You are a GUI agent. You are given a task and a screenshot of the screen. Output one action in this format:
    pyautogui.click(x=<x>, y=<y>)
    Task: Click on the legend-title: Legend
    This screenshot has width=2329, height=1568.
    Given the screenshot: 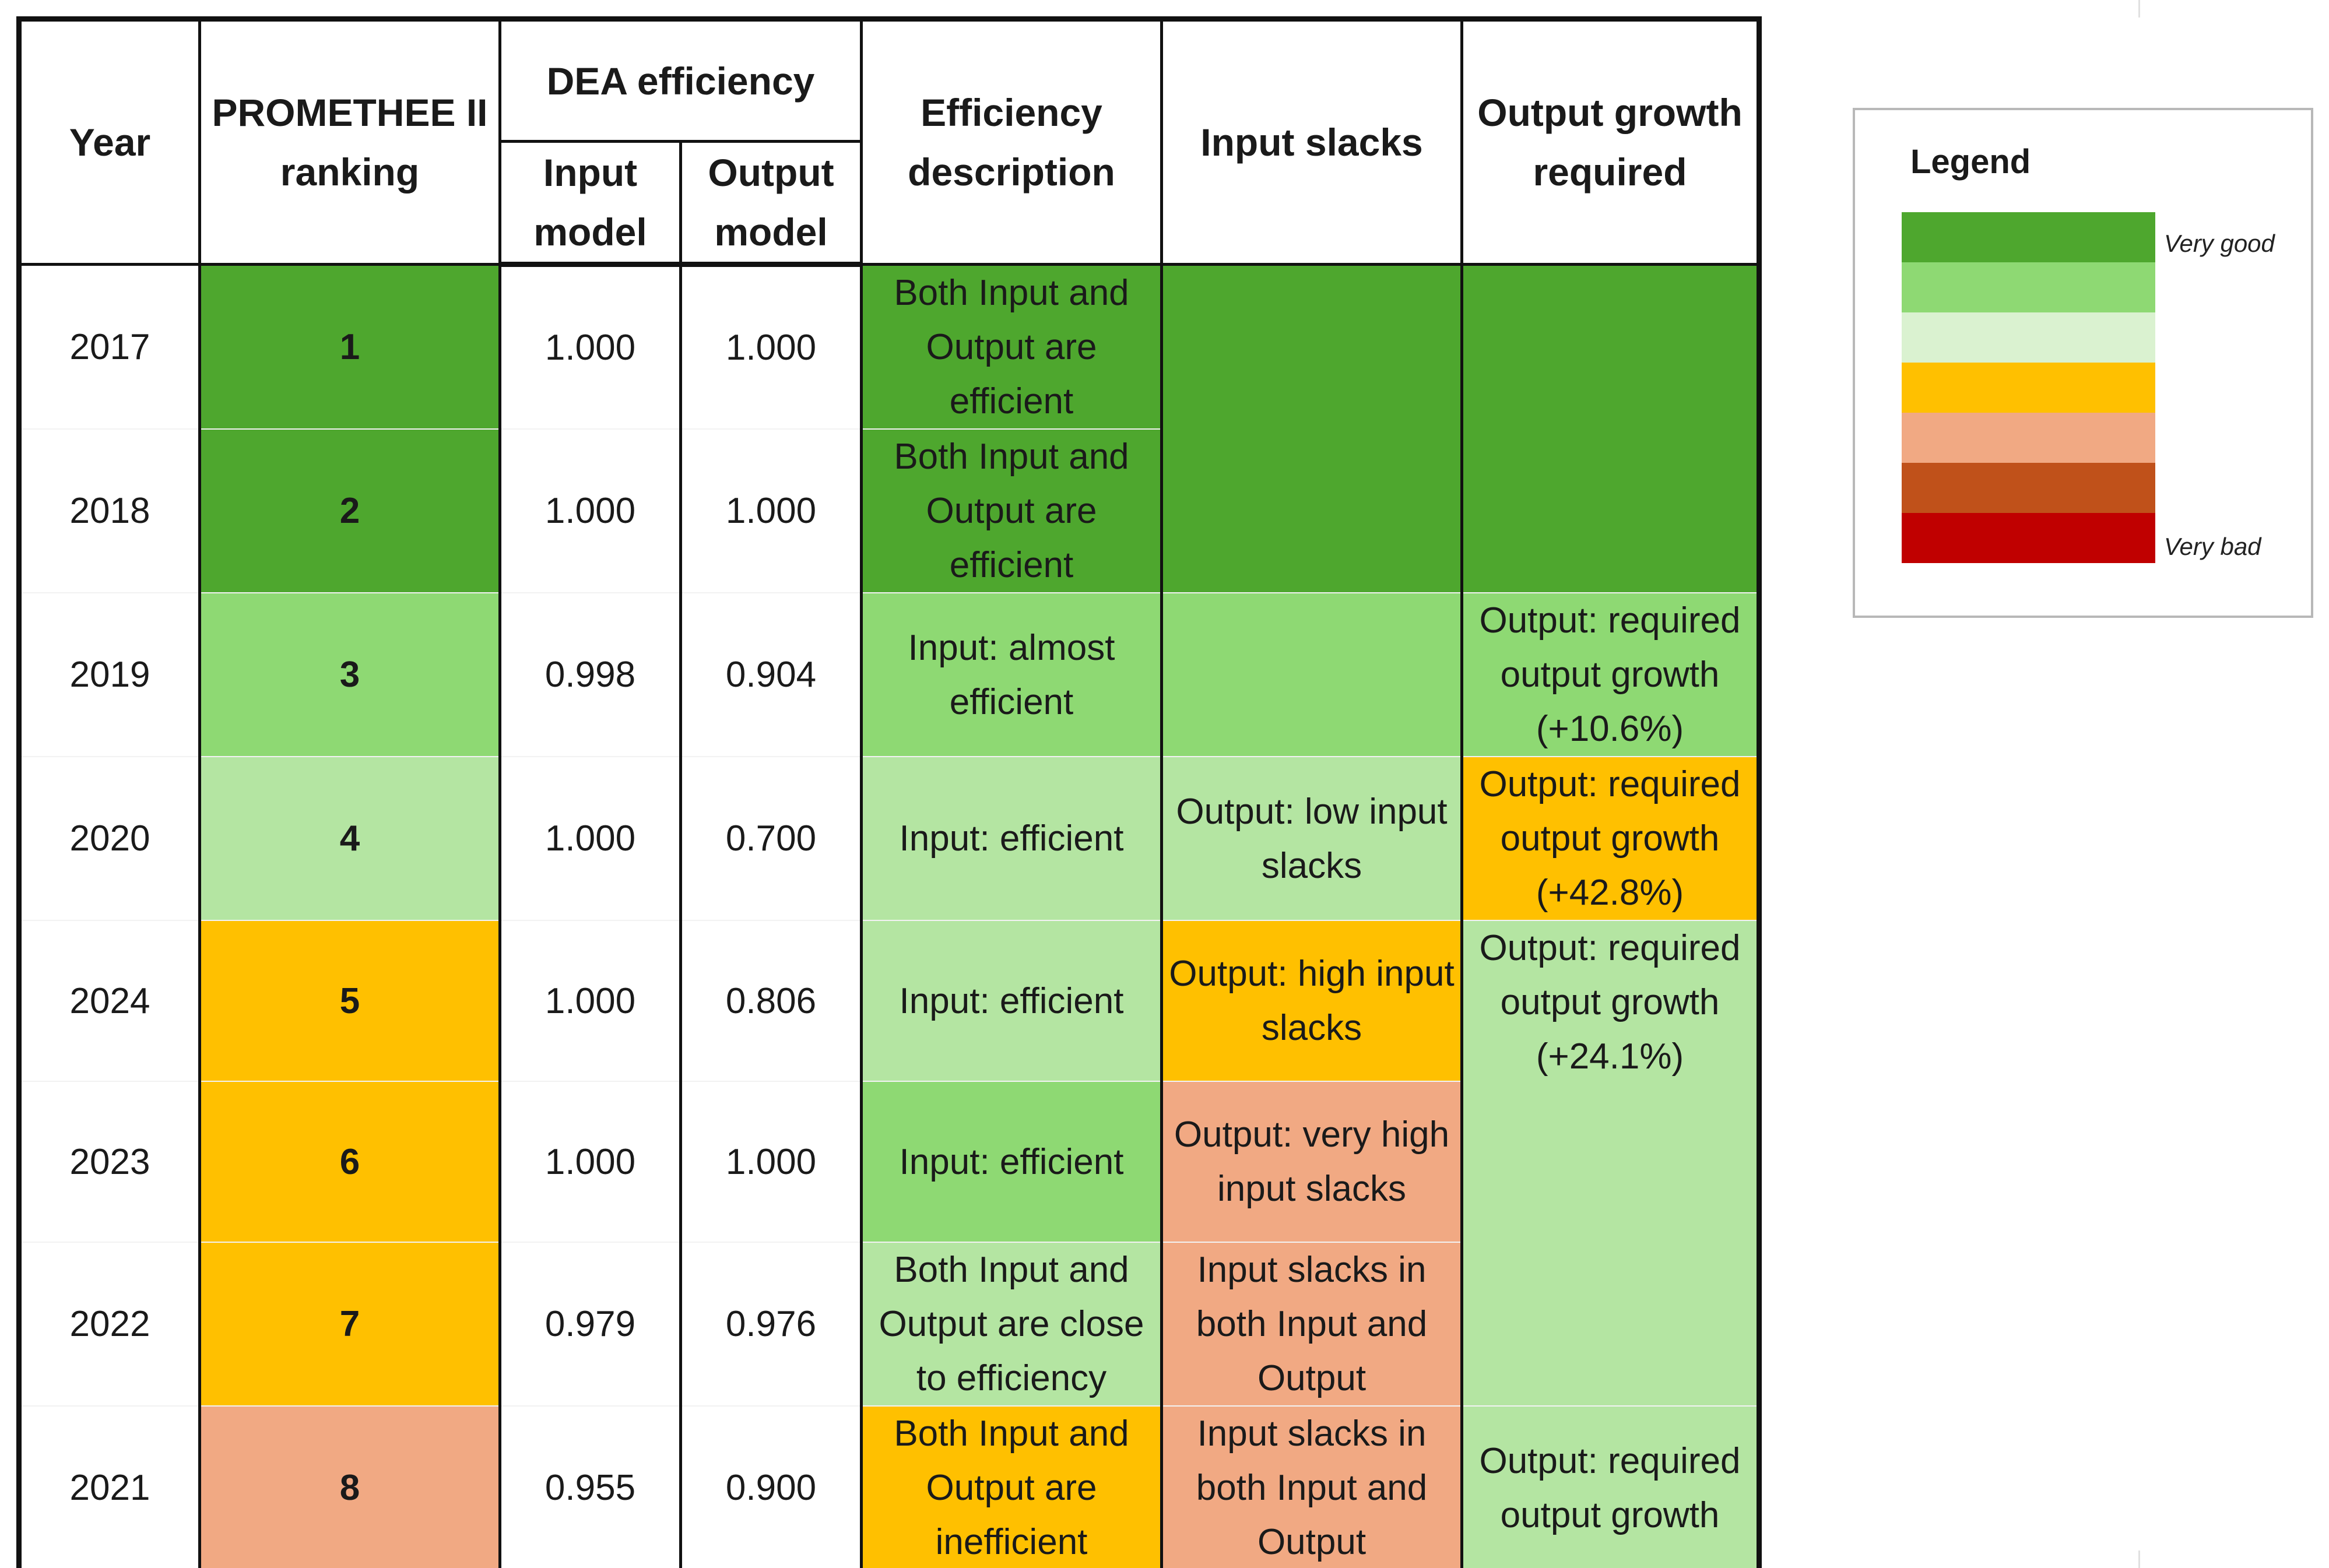 What is the action you would take?
    pyautogui.click(x=1970, y=162)
    